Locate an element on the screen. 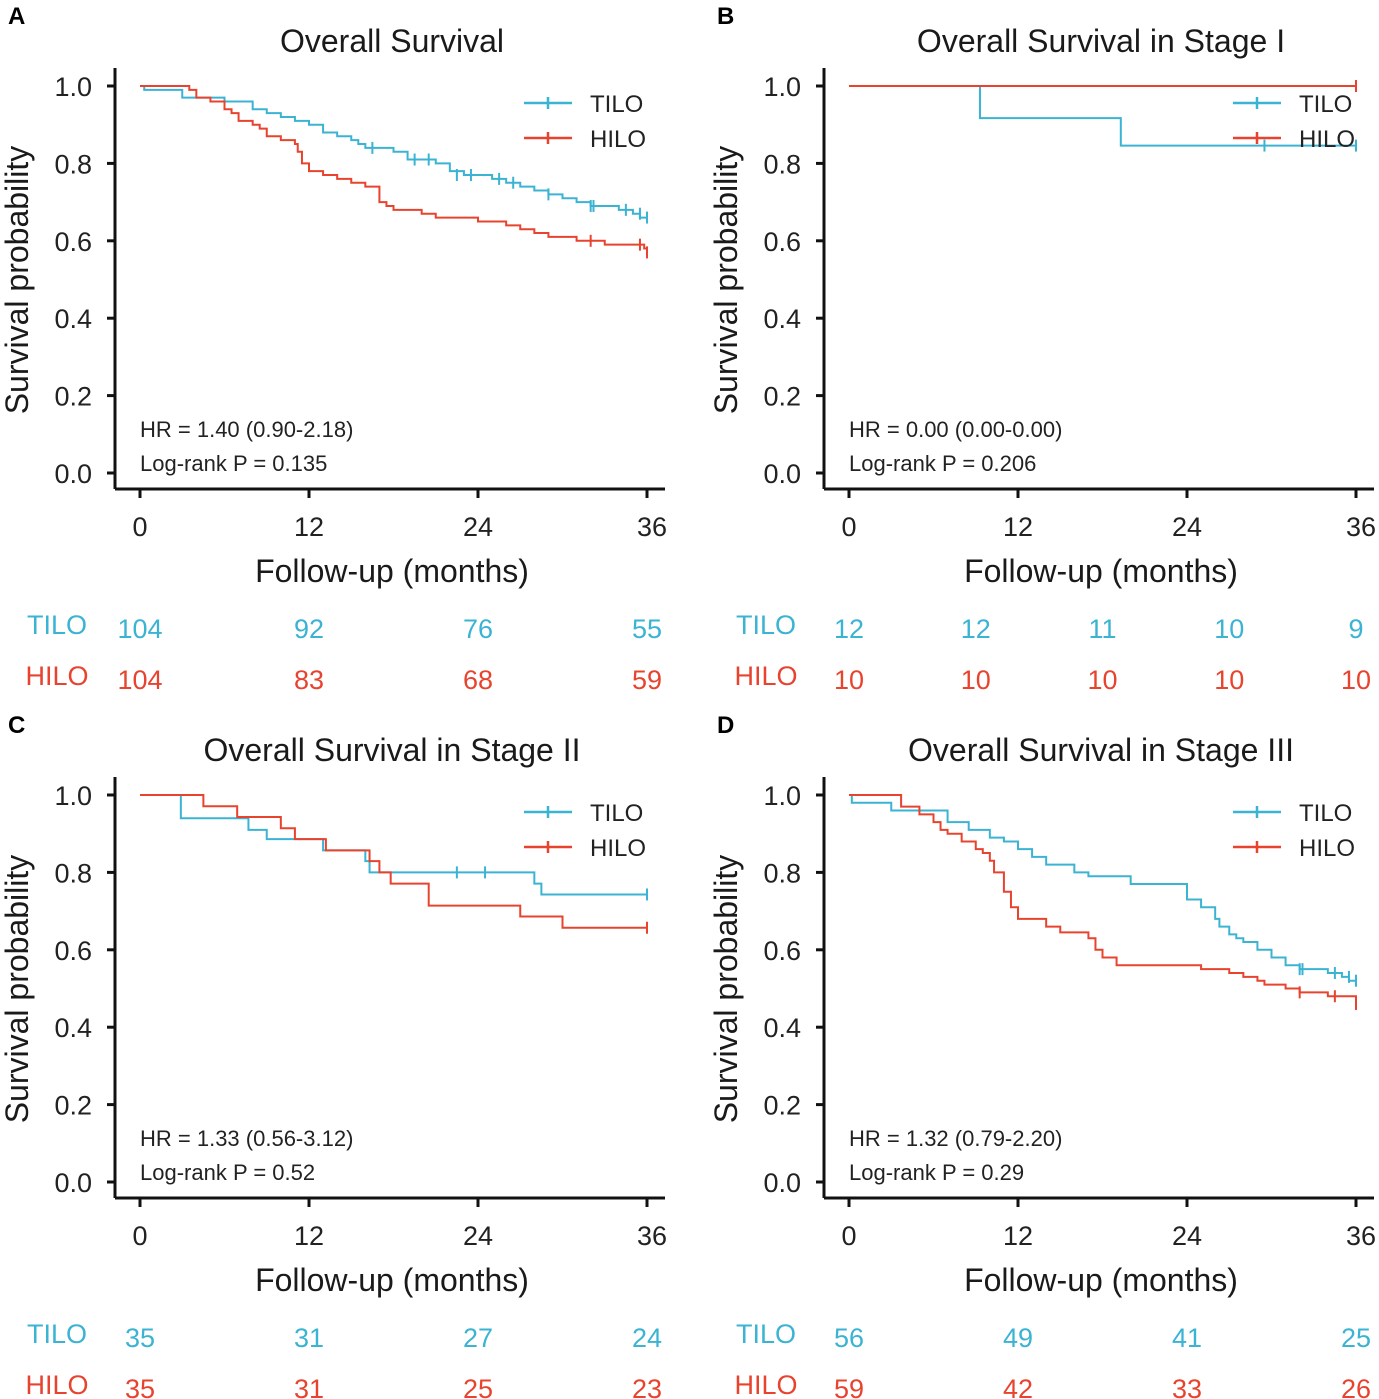  risk-count-tilo: 31 is located at coordinates (309, 1338).